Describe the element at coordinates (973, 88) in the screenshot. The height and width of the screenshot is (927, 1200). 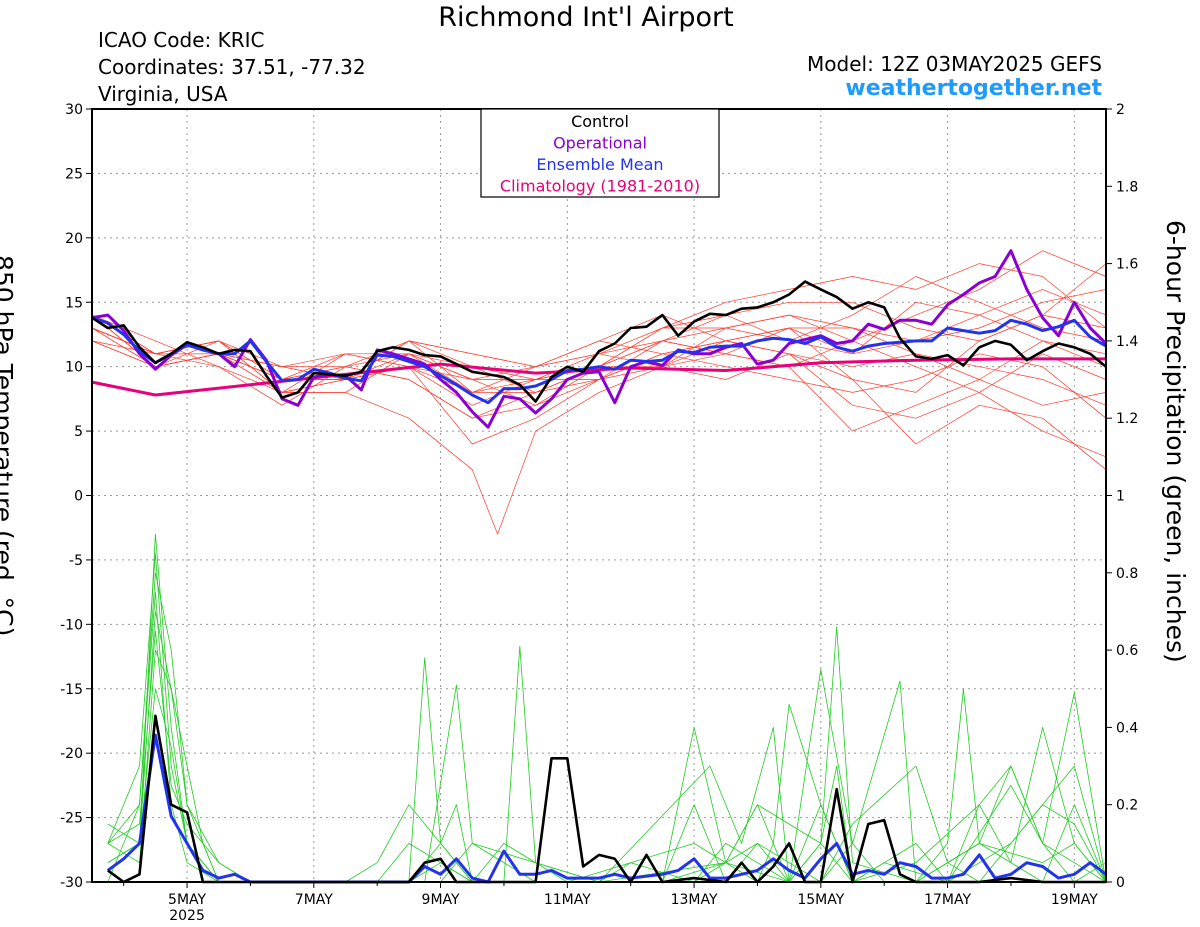
I see `site-link: weathertogether.net` at that location.